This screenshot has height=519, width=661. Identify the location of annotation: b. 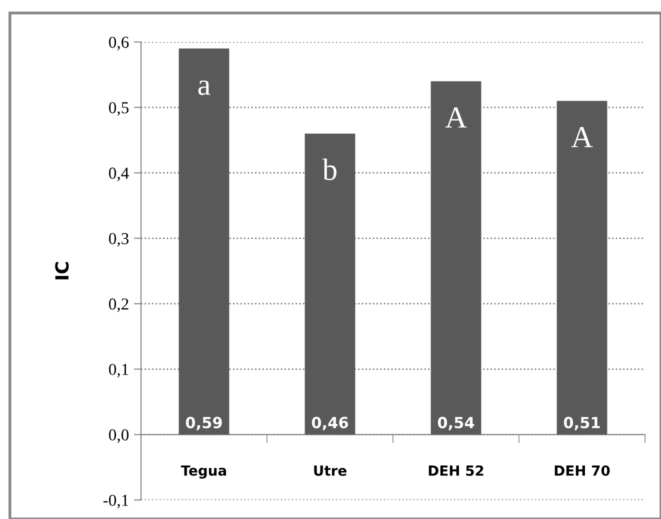
(329, 169).